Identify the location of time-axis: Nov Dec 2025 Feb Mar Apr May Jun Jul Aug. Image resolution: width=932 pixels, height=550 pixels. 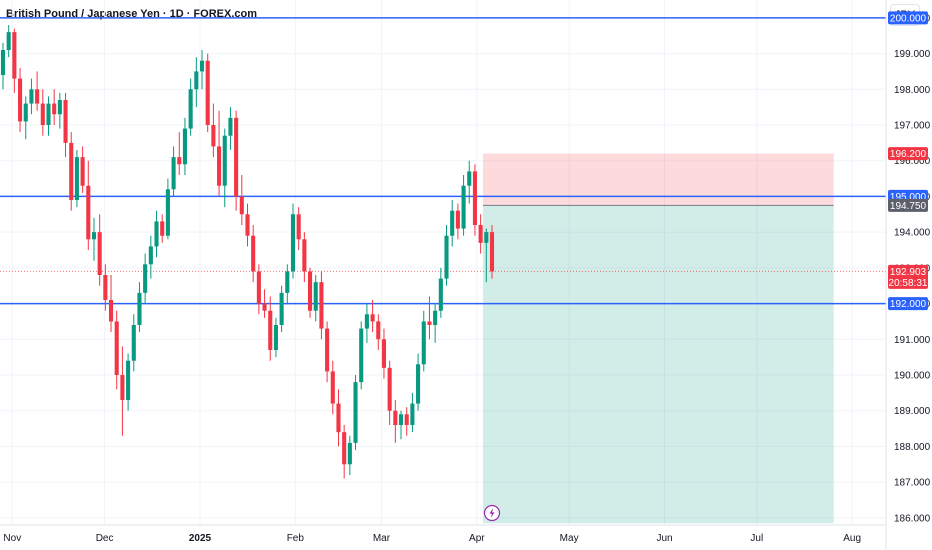
(443, 534).